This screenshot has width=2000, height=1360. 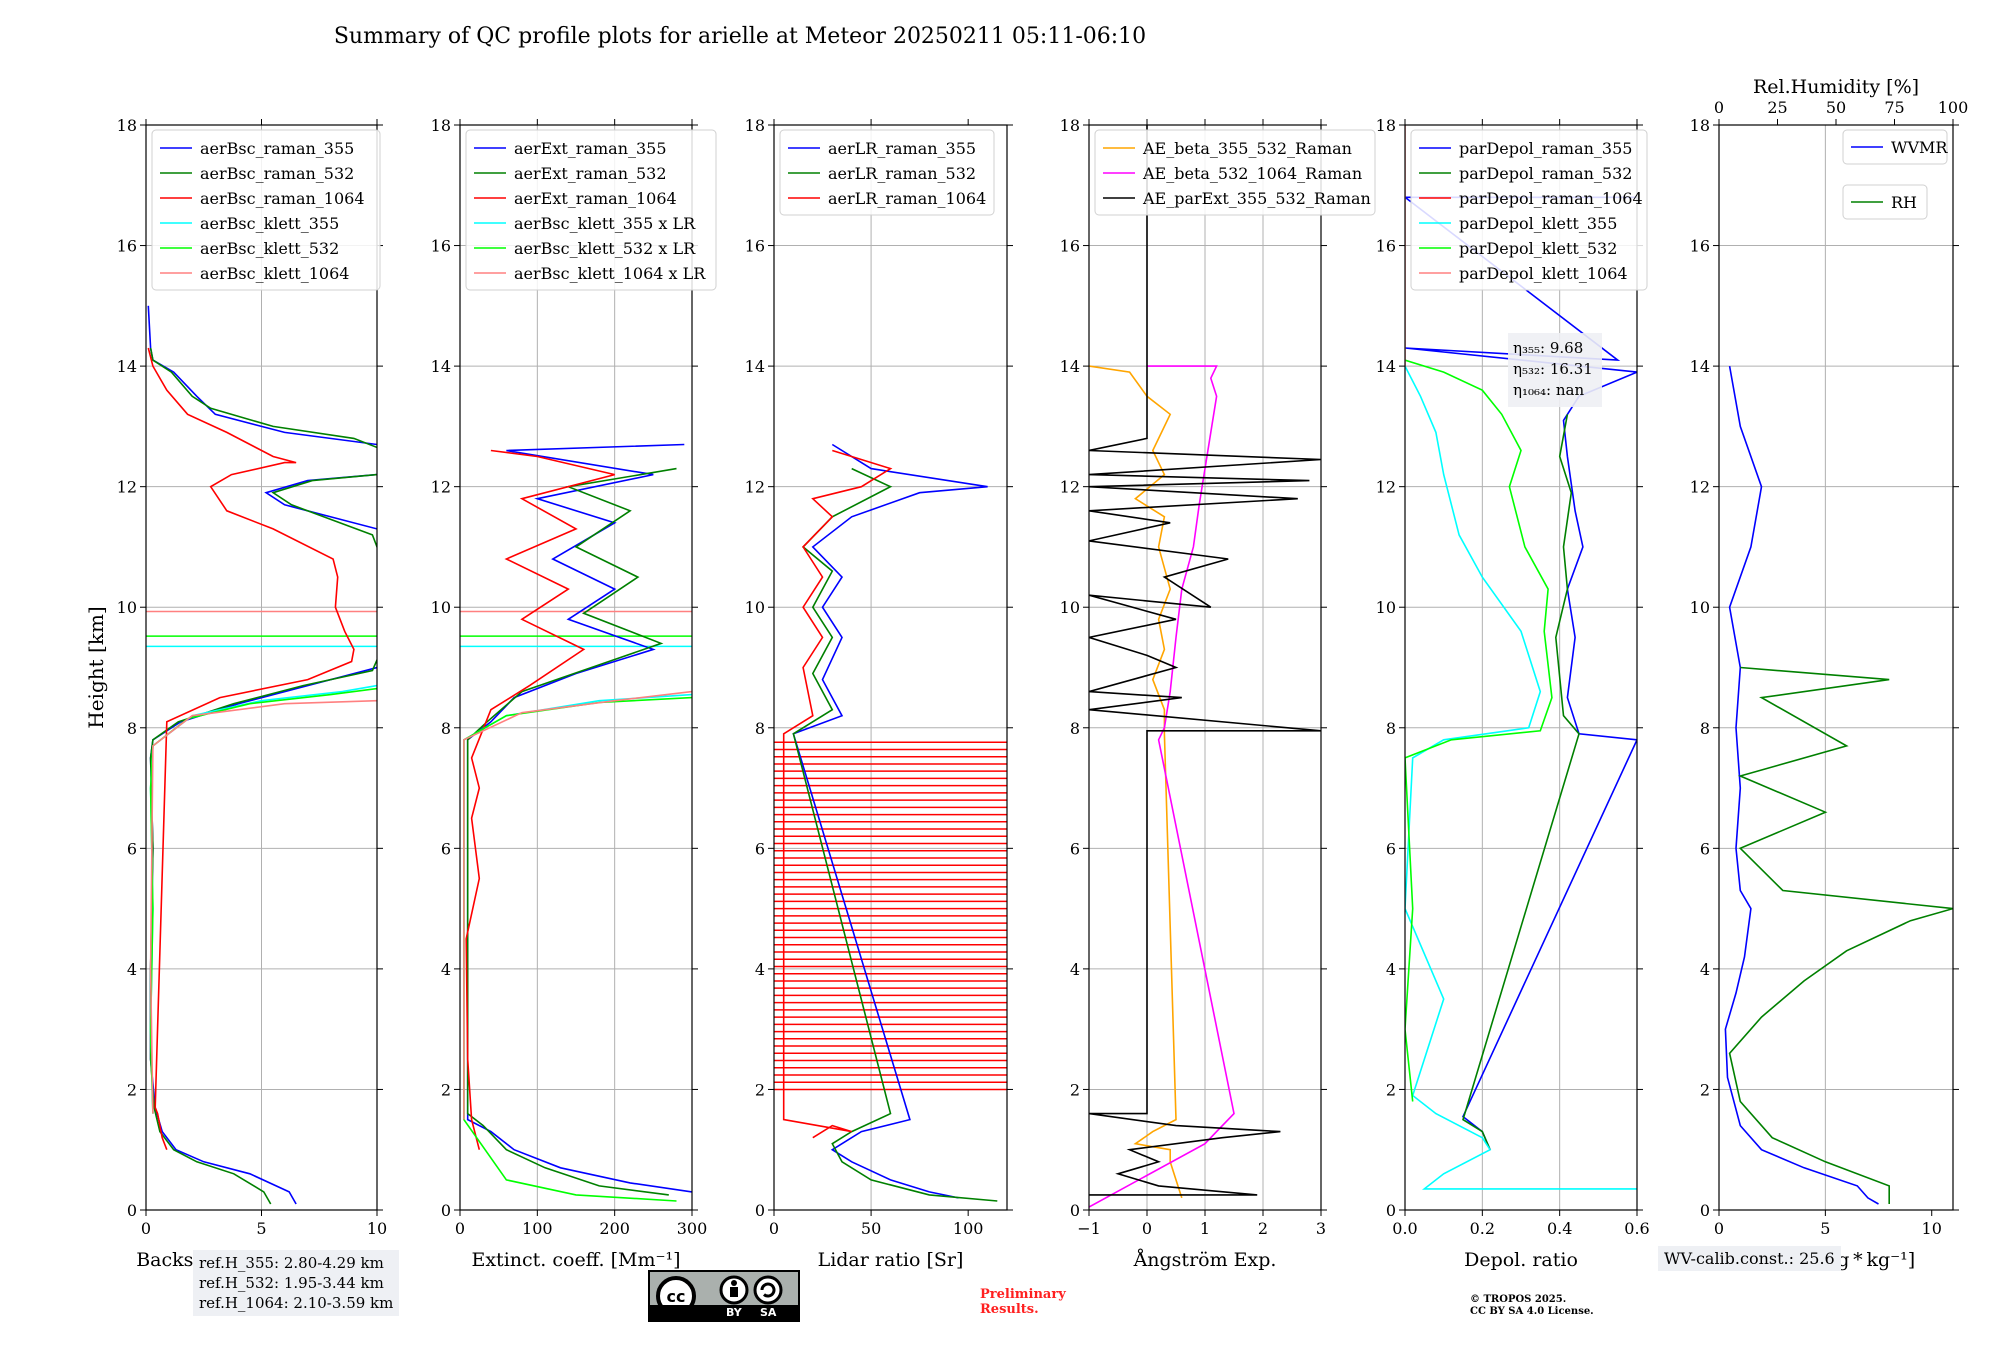 I want to click on legend-entry: aerBsc_raman_1064, so click(x=282, y=198).